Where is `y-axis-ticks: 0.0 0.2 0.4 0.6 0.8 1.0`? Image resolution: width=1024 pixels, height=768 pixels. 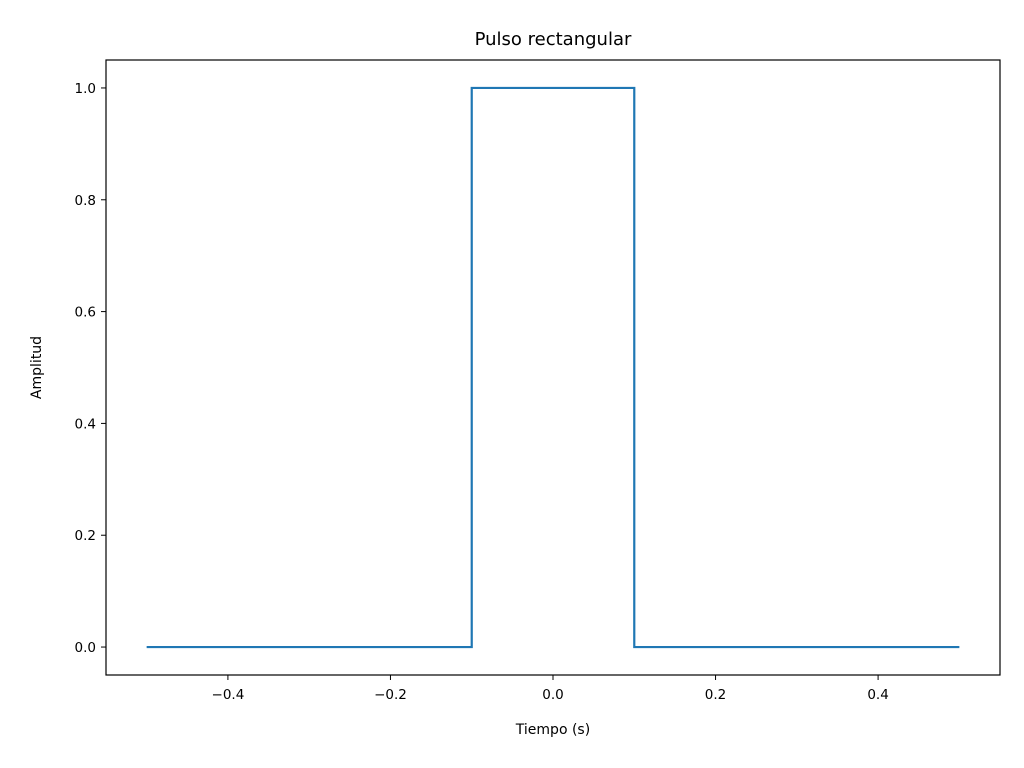 y-axis-ticks: 0.0 0.2 0.4 0.6 0.8 1.0 is located at coordinates (90, 368).